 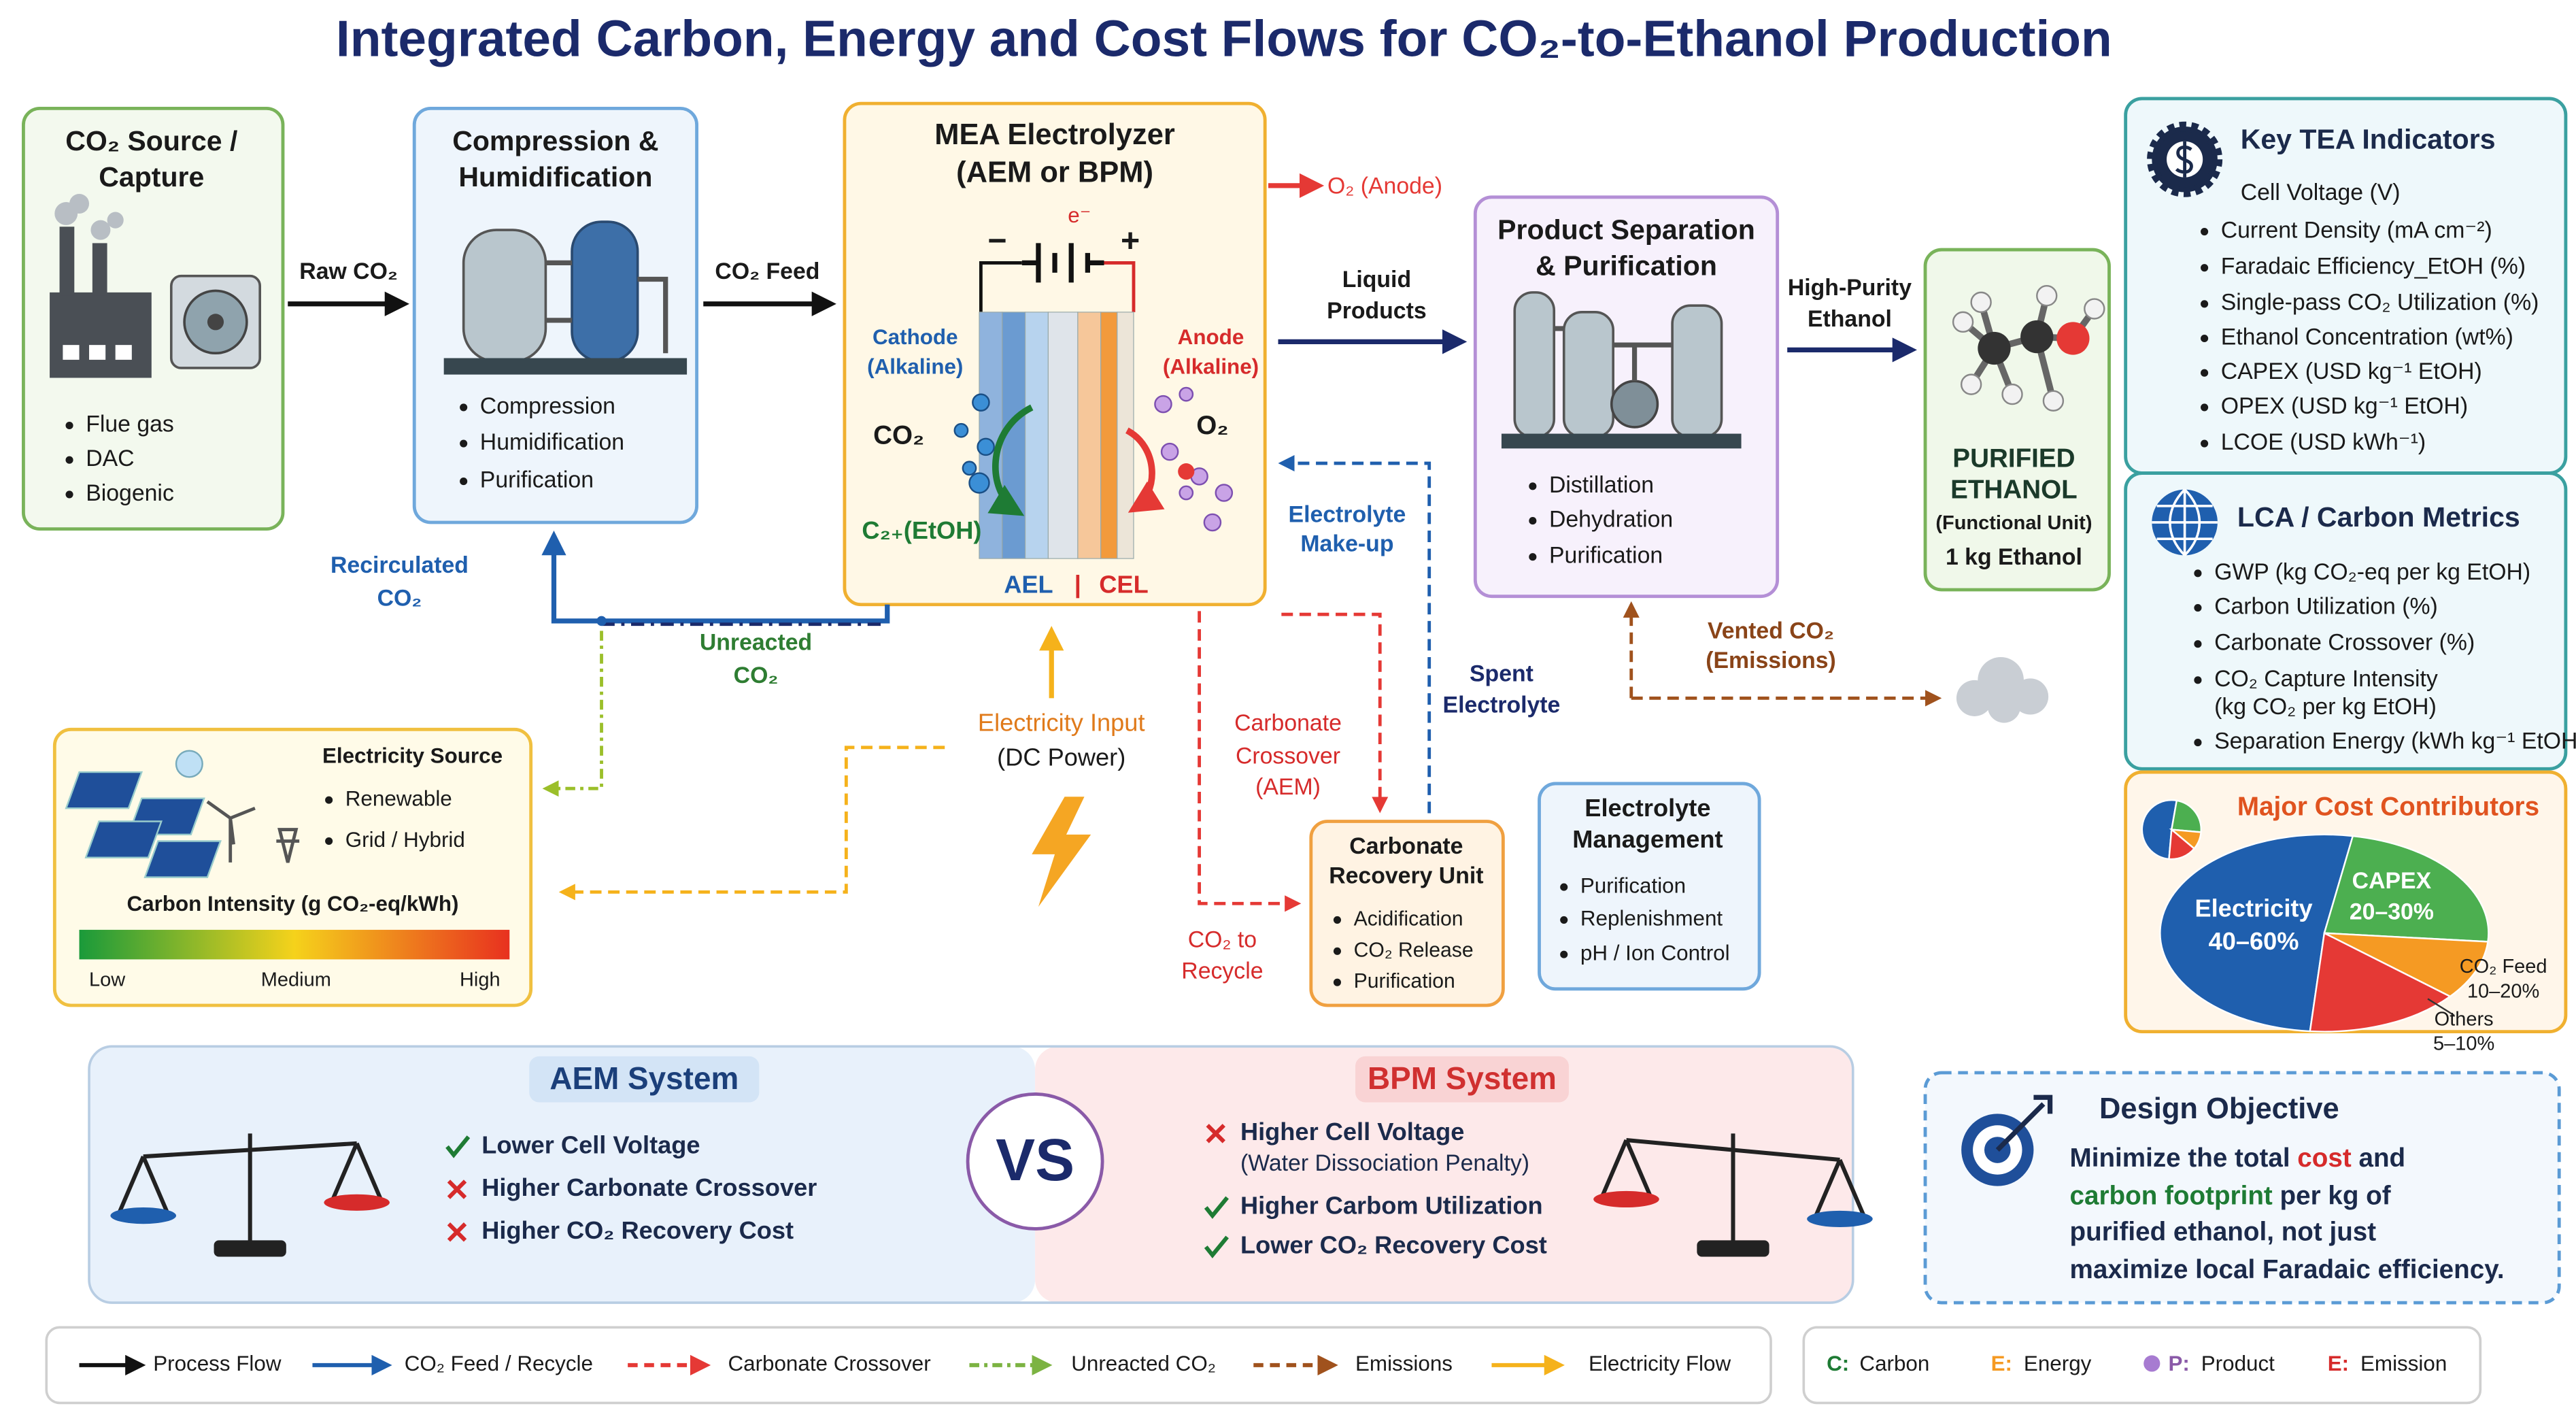 What do you see at coordinates (215, 322) in the screenshot?
I see `fan-icon` at bounding box center [215, 322].